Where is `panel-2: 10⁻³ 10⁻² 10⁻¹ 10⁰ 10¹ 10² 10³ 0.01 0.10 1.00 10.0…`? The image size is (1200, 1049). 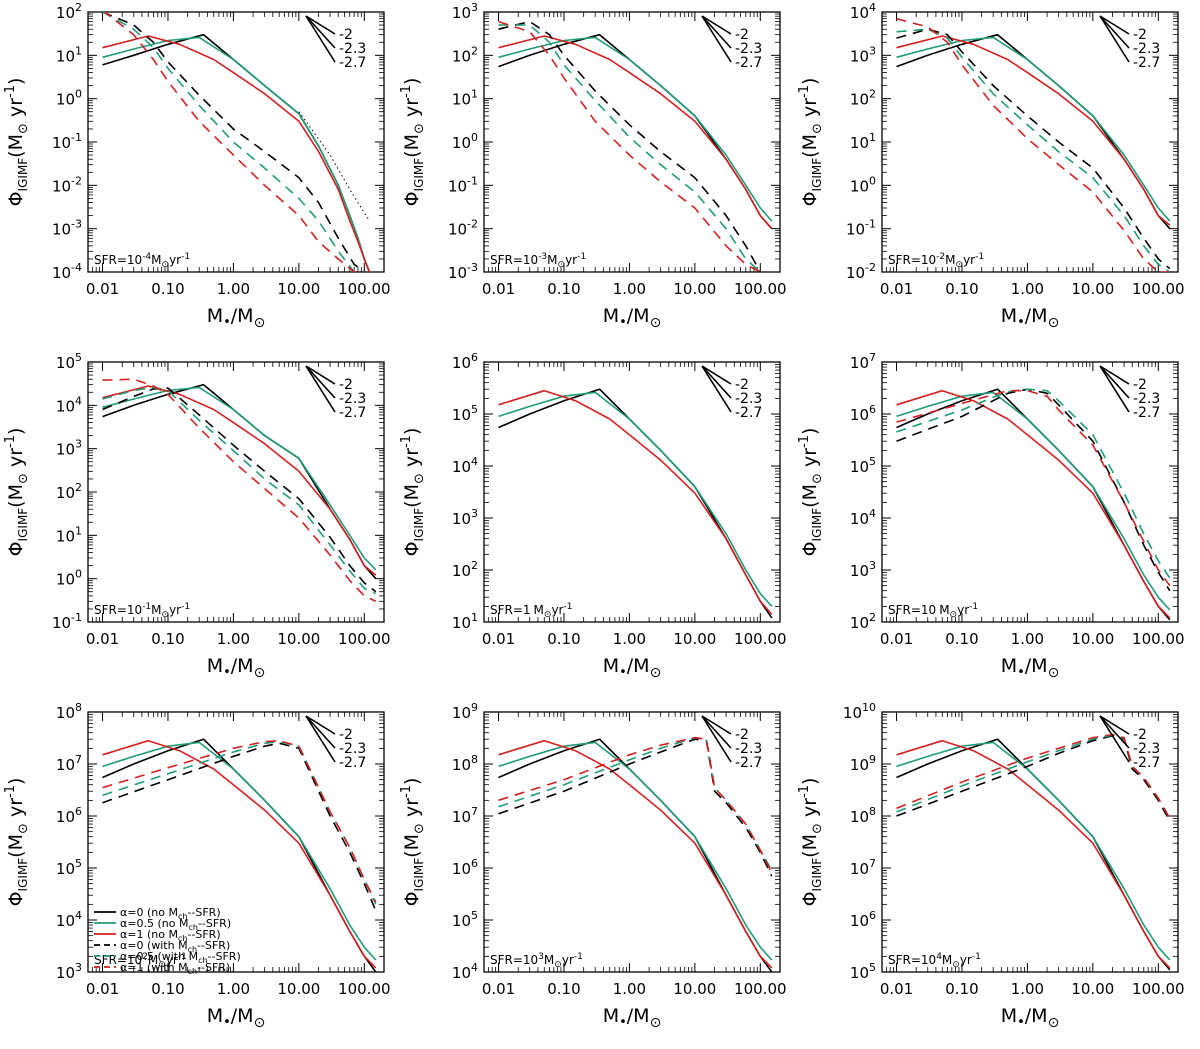
panel-2: 10⁻³ 10⁻² 10⁻¹ 10⁰ 10¹ 10² 10³ 0.01 0.10 1.00 10.0… is located at coordinates (593, 166).